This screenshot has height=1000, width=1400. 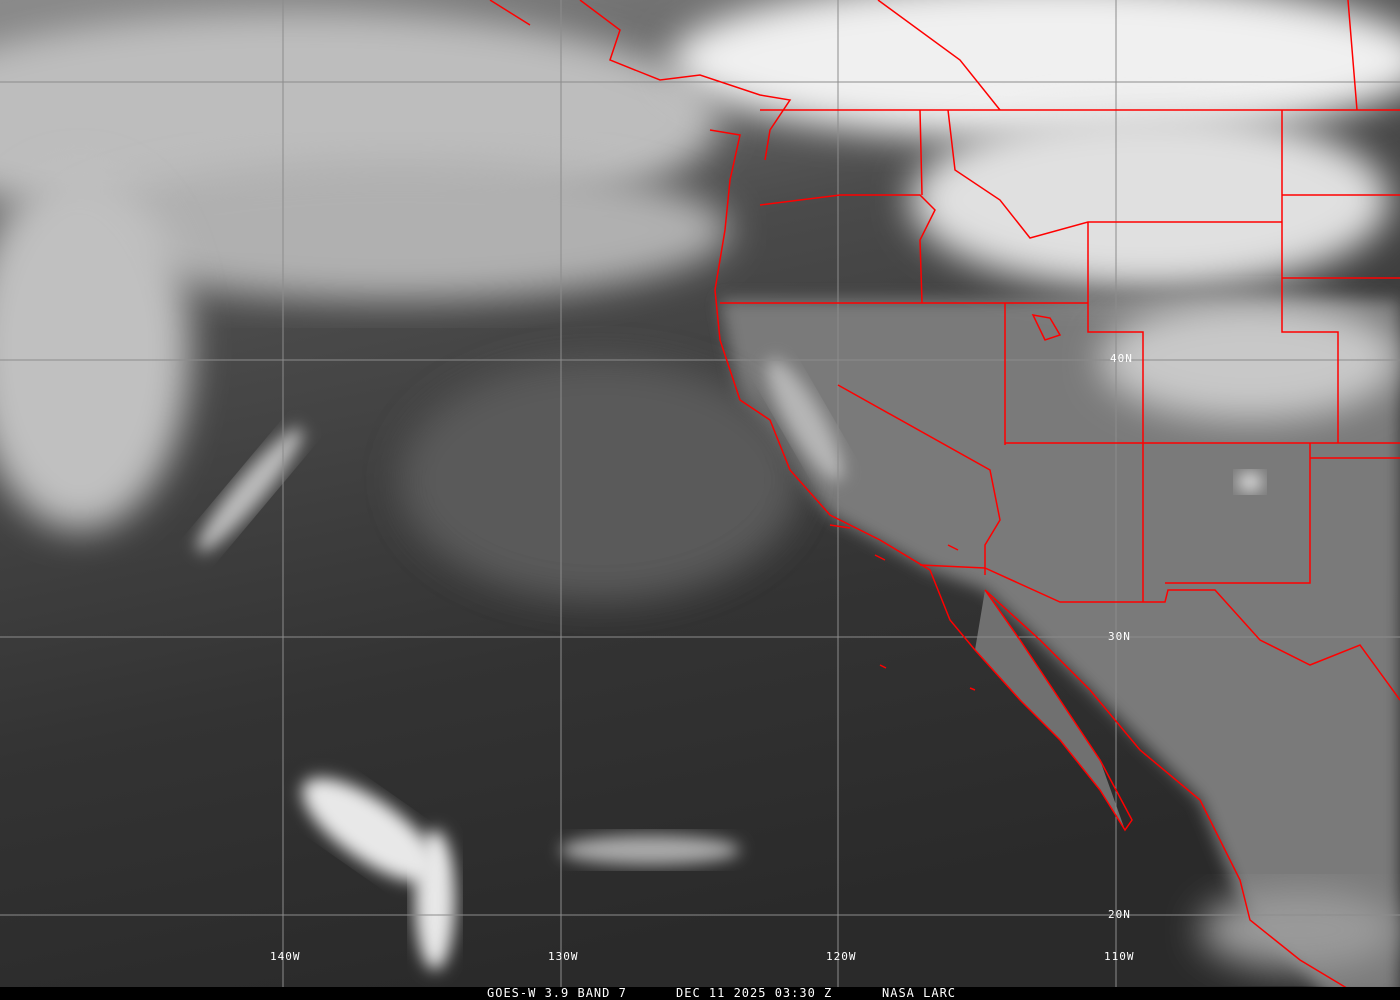 What do you see at coordinates (1119, 956) in the screenshot?
I see `lon-label-110w: 110W` at bounding box center [1119, 956].